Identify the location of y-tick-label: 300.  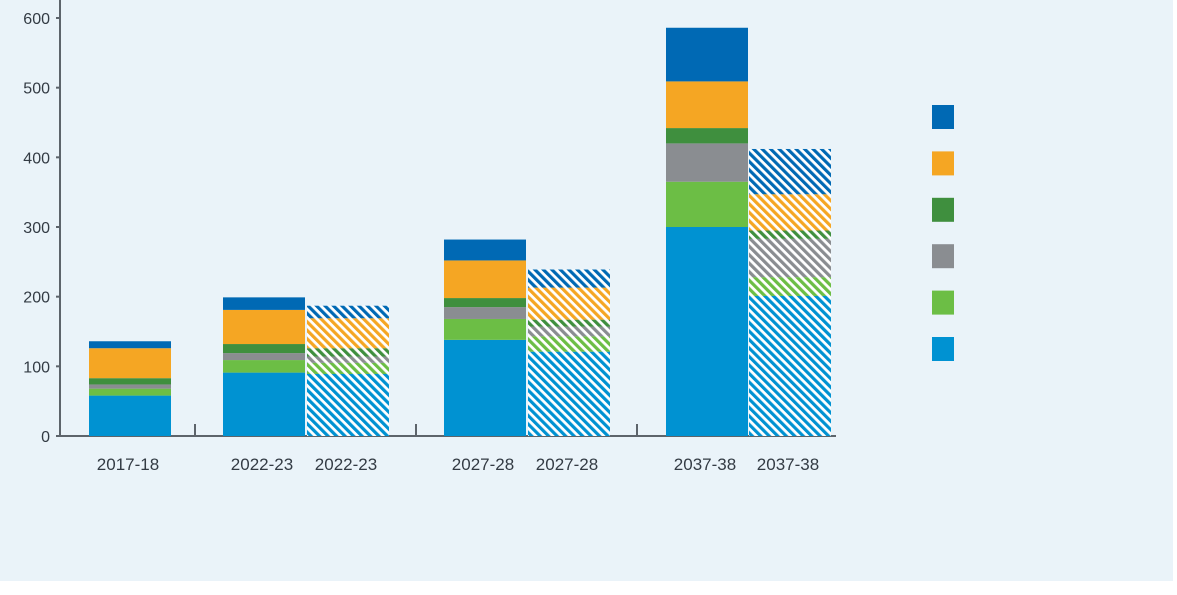
(36, 228).